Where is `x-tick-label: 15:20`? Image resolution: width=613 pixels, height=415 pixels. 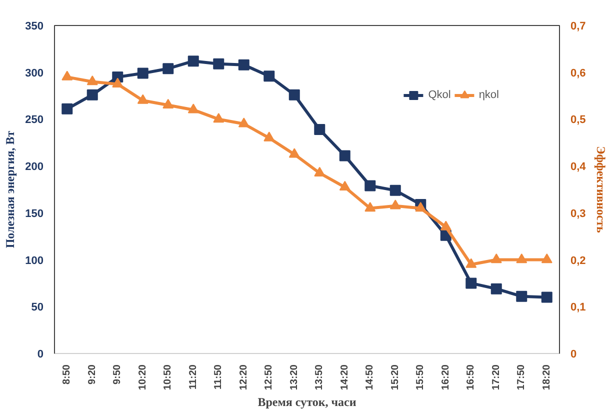
x-tick-label: 15:20 is located at coordinates (395, 377).